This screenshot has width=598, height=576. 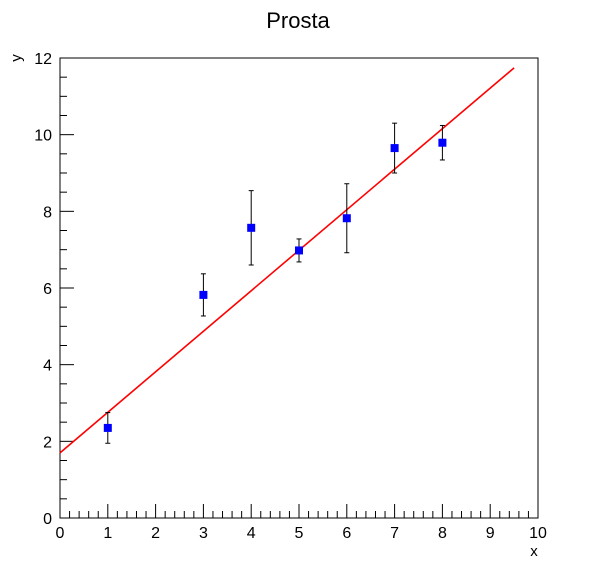 I want to click on x-tick-label: 9, so click(x=490, y=533).